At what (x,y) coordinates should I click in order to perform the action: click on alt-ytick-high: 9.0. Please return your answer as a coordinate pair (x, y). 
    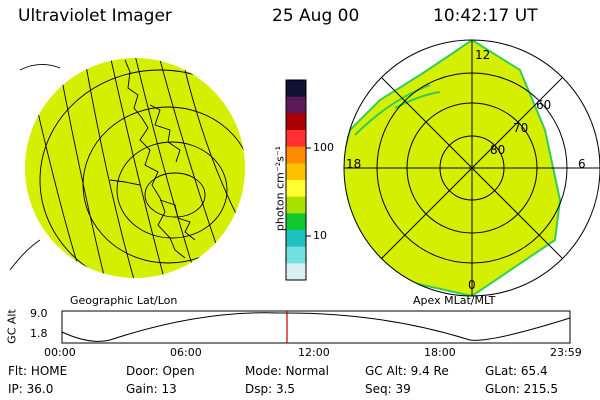
    Looking at the image, I should click on (39, 313).